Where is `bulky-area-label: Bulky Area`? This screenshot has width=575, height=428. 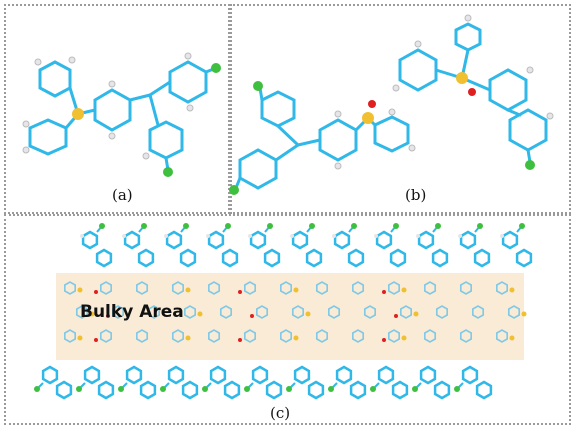
bulky-area-label: Bulky Area is located at coordinates (132, 312).